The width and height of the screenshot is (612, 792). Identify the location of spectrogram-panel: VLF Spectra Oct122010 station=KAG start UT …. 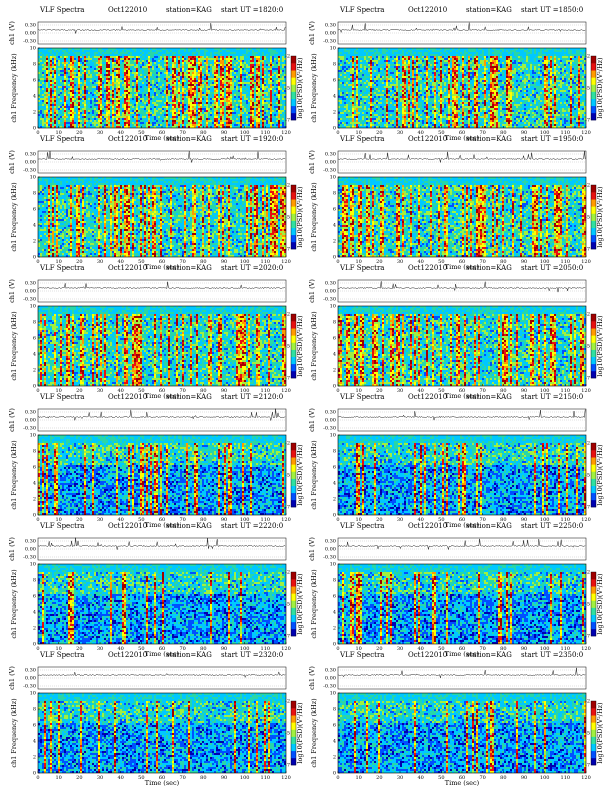
(458, 74).